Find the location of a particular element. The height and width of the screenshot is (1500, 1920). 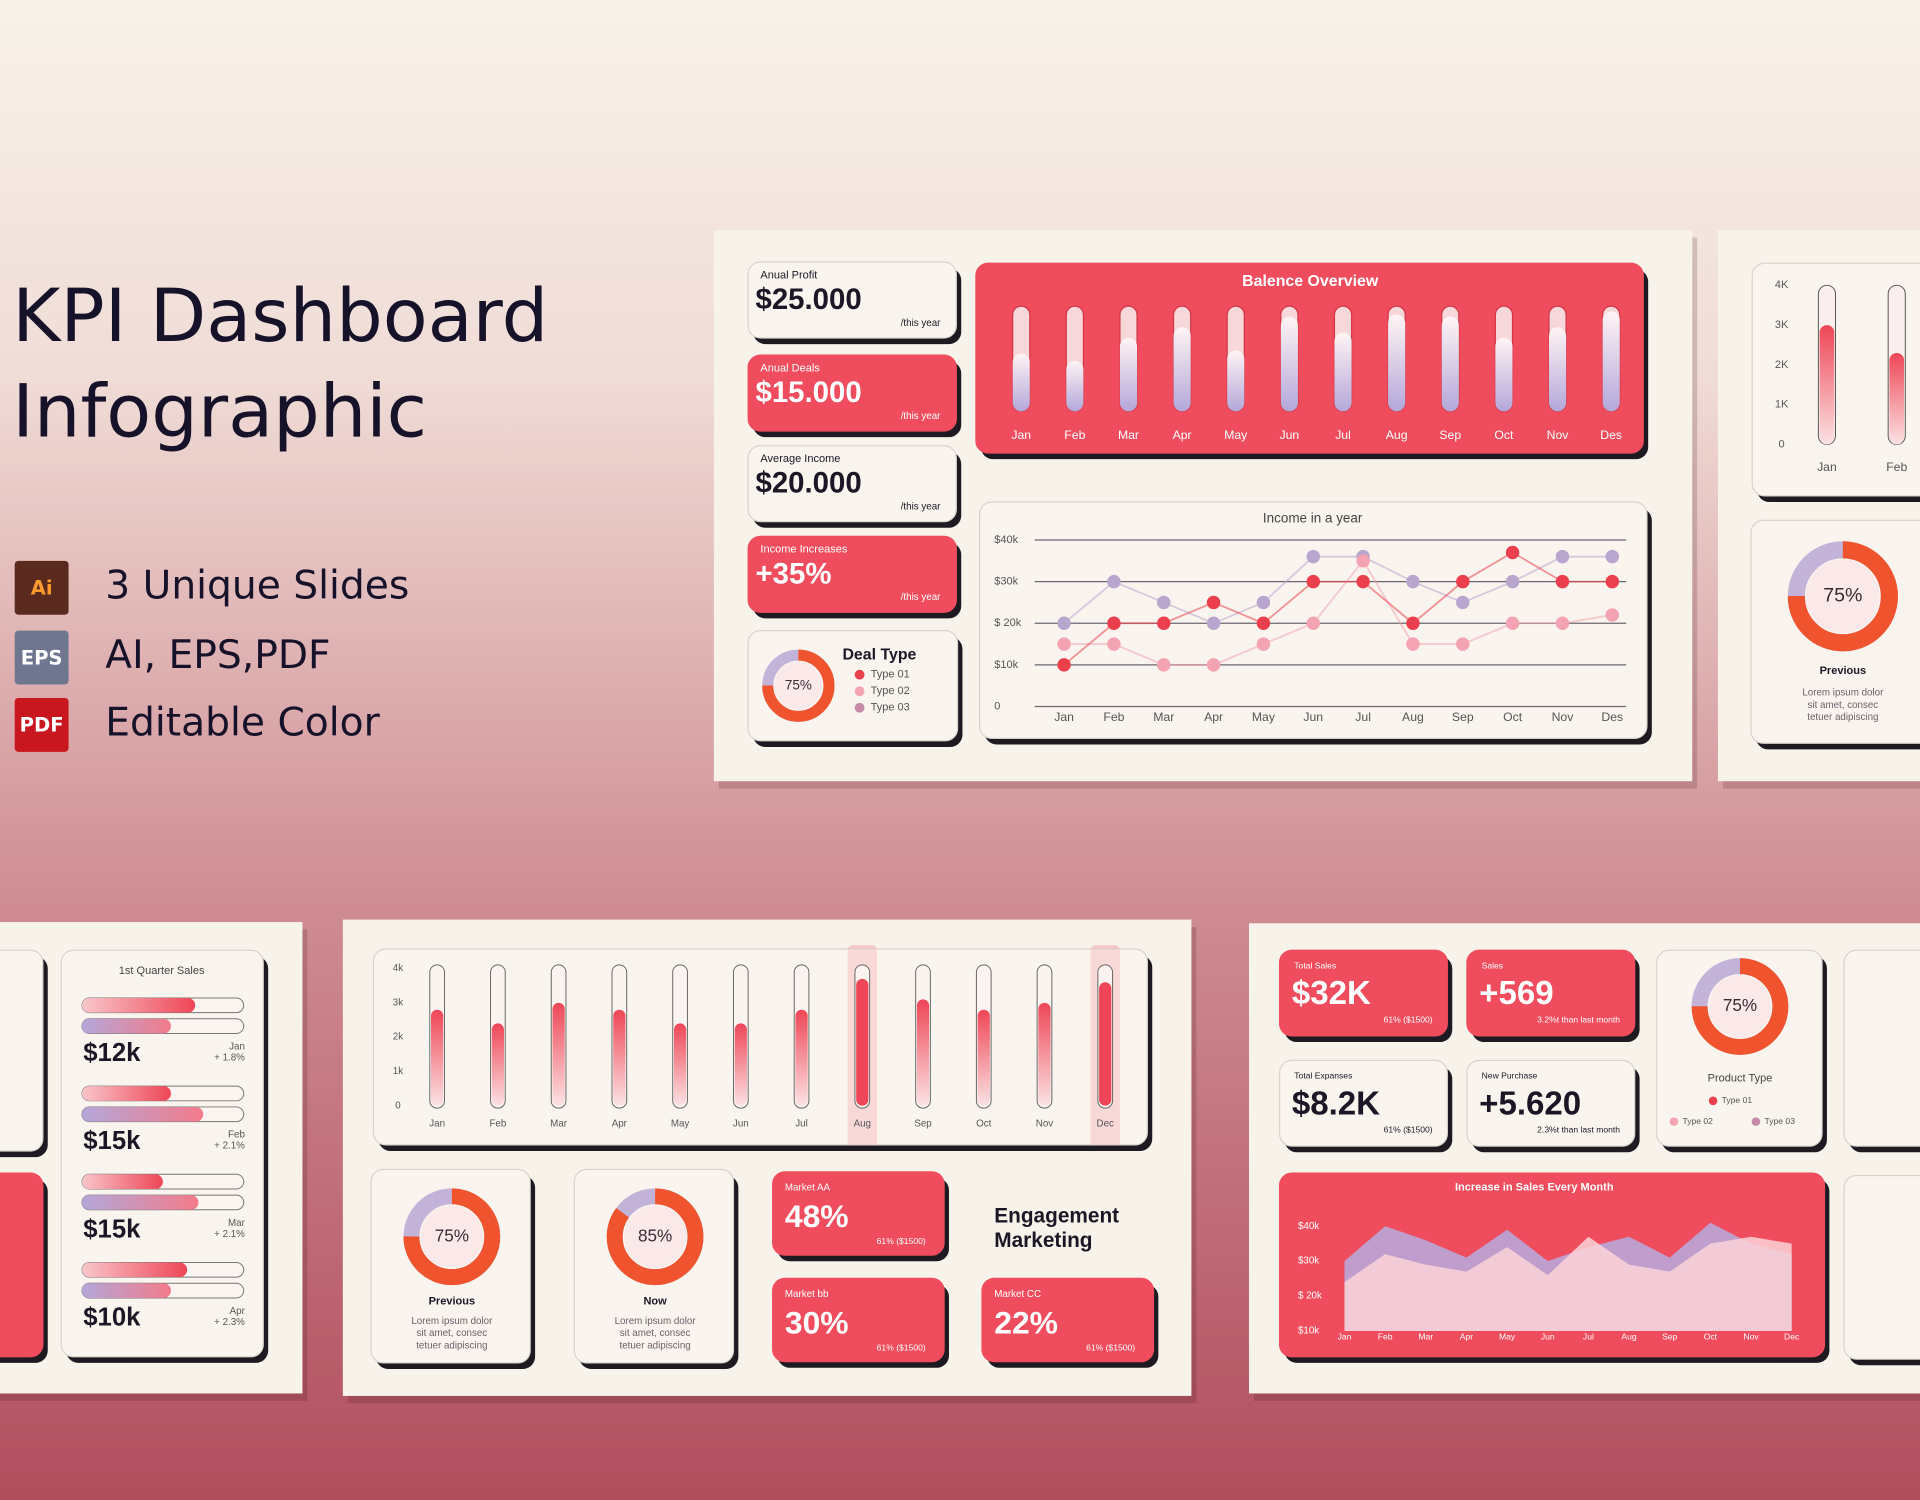

line is located at coordinates (1338, 612).